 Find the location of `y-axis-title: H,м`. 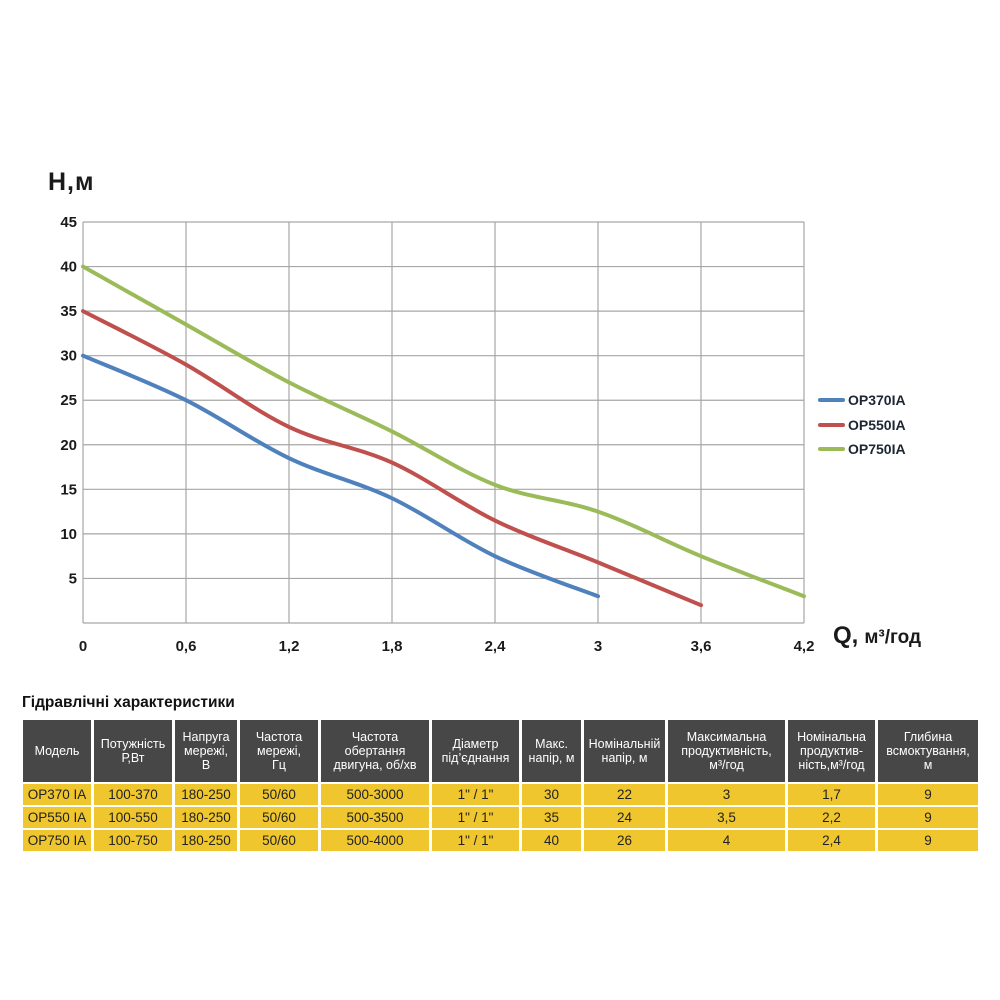

y-axis-title: H,м is located at coordinates (71, 182).